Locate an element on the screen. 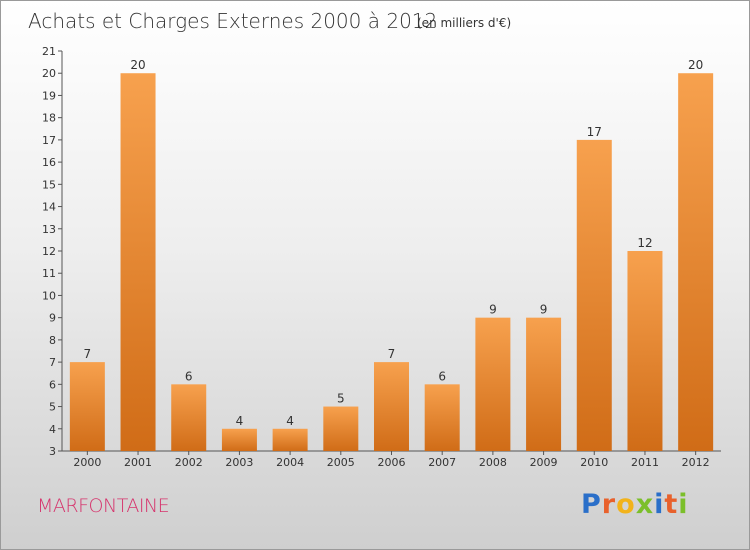 This screenshot has width=750, height=550. y-tick-label: 20 is located at coordinates (49, 73).